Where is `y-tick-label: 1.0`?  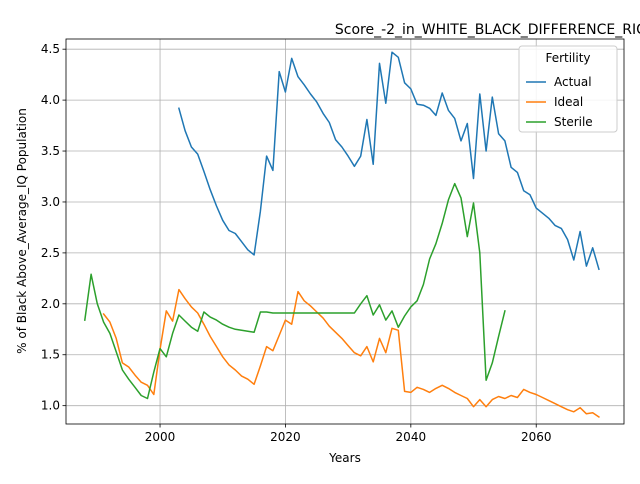 y-tick-label: 1.0 is located at coordinates (50, 406).